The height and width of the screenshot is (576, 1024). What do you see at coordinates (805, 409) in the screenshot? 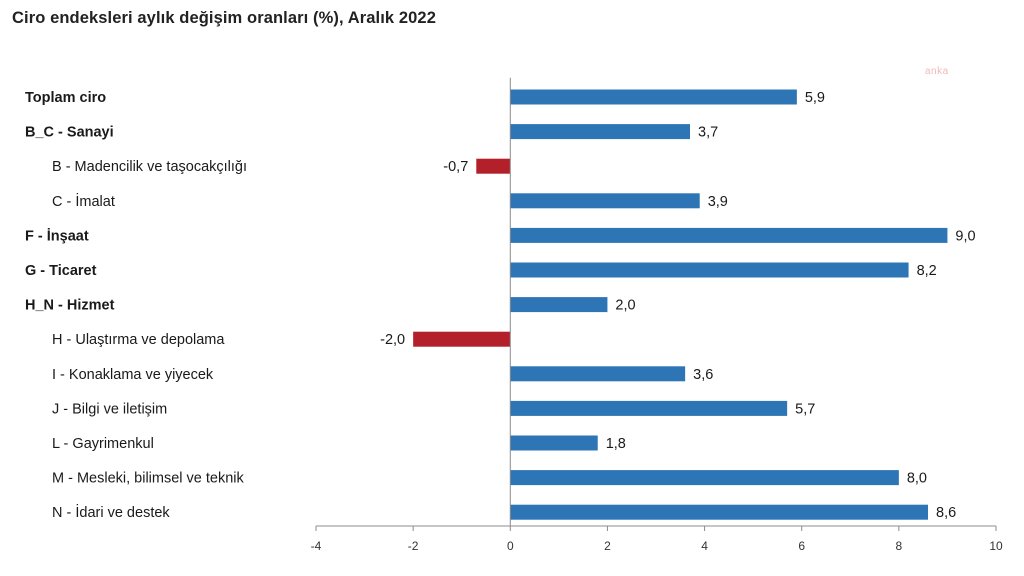
I see `value-label: 5,7` at bounding box center [805, 409].